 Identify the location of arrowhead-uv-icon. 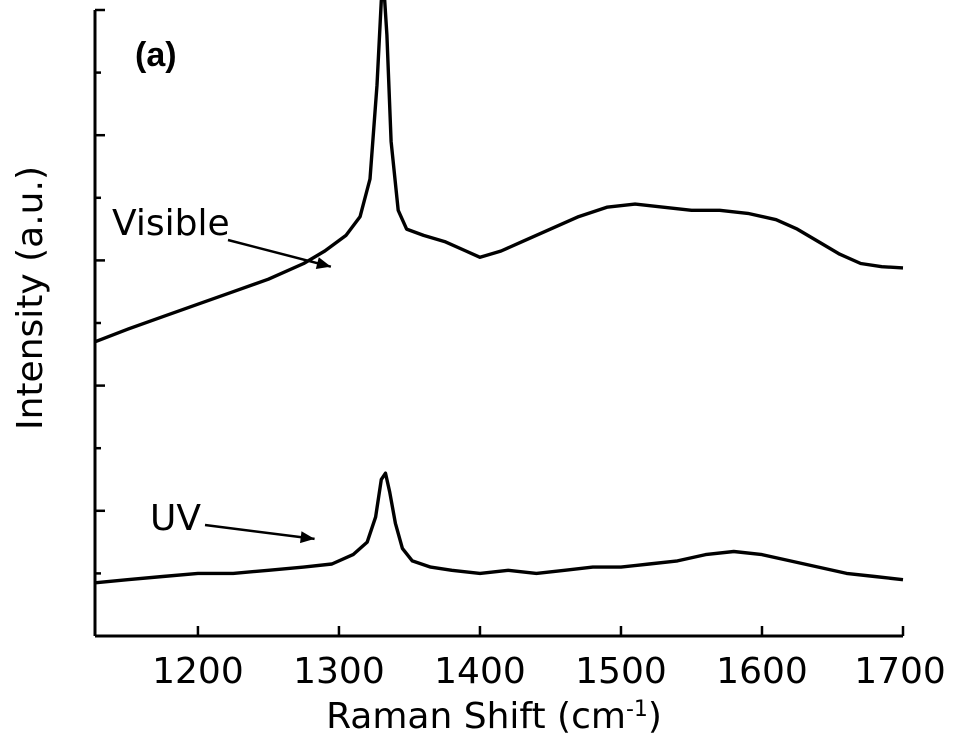
(307, 537).